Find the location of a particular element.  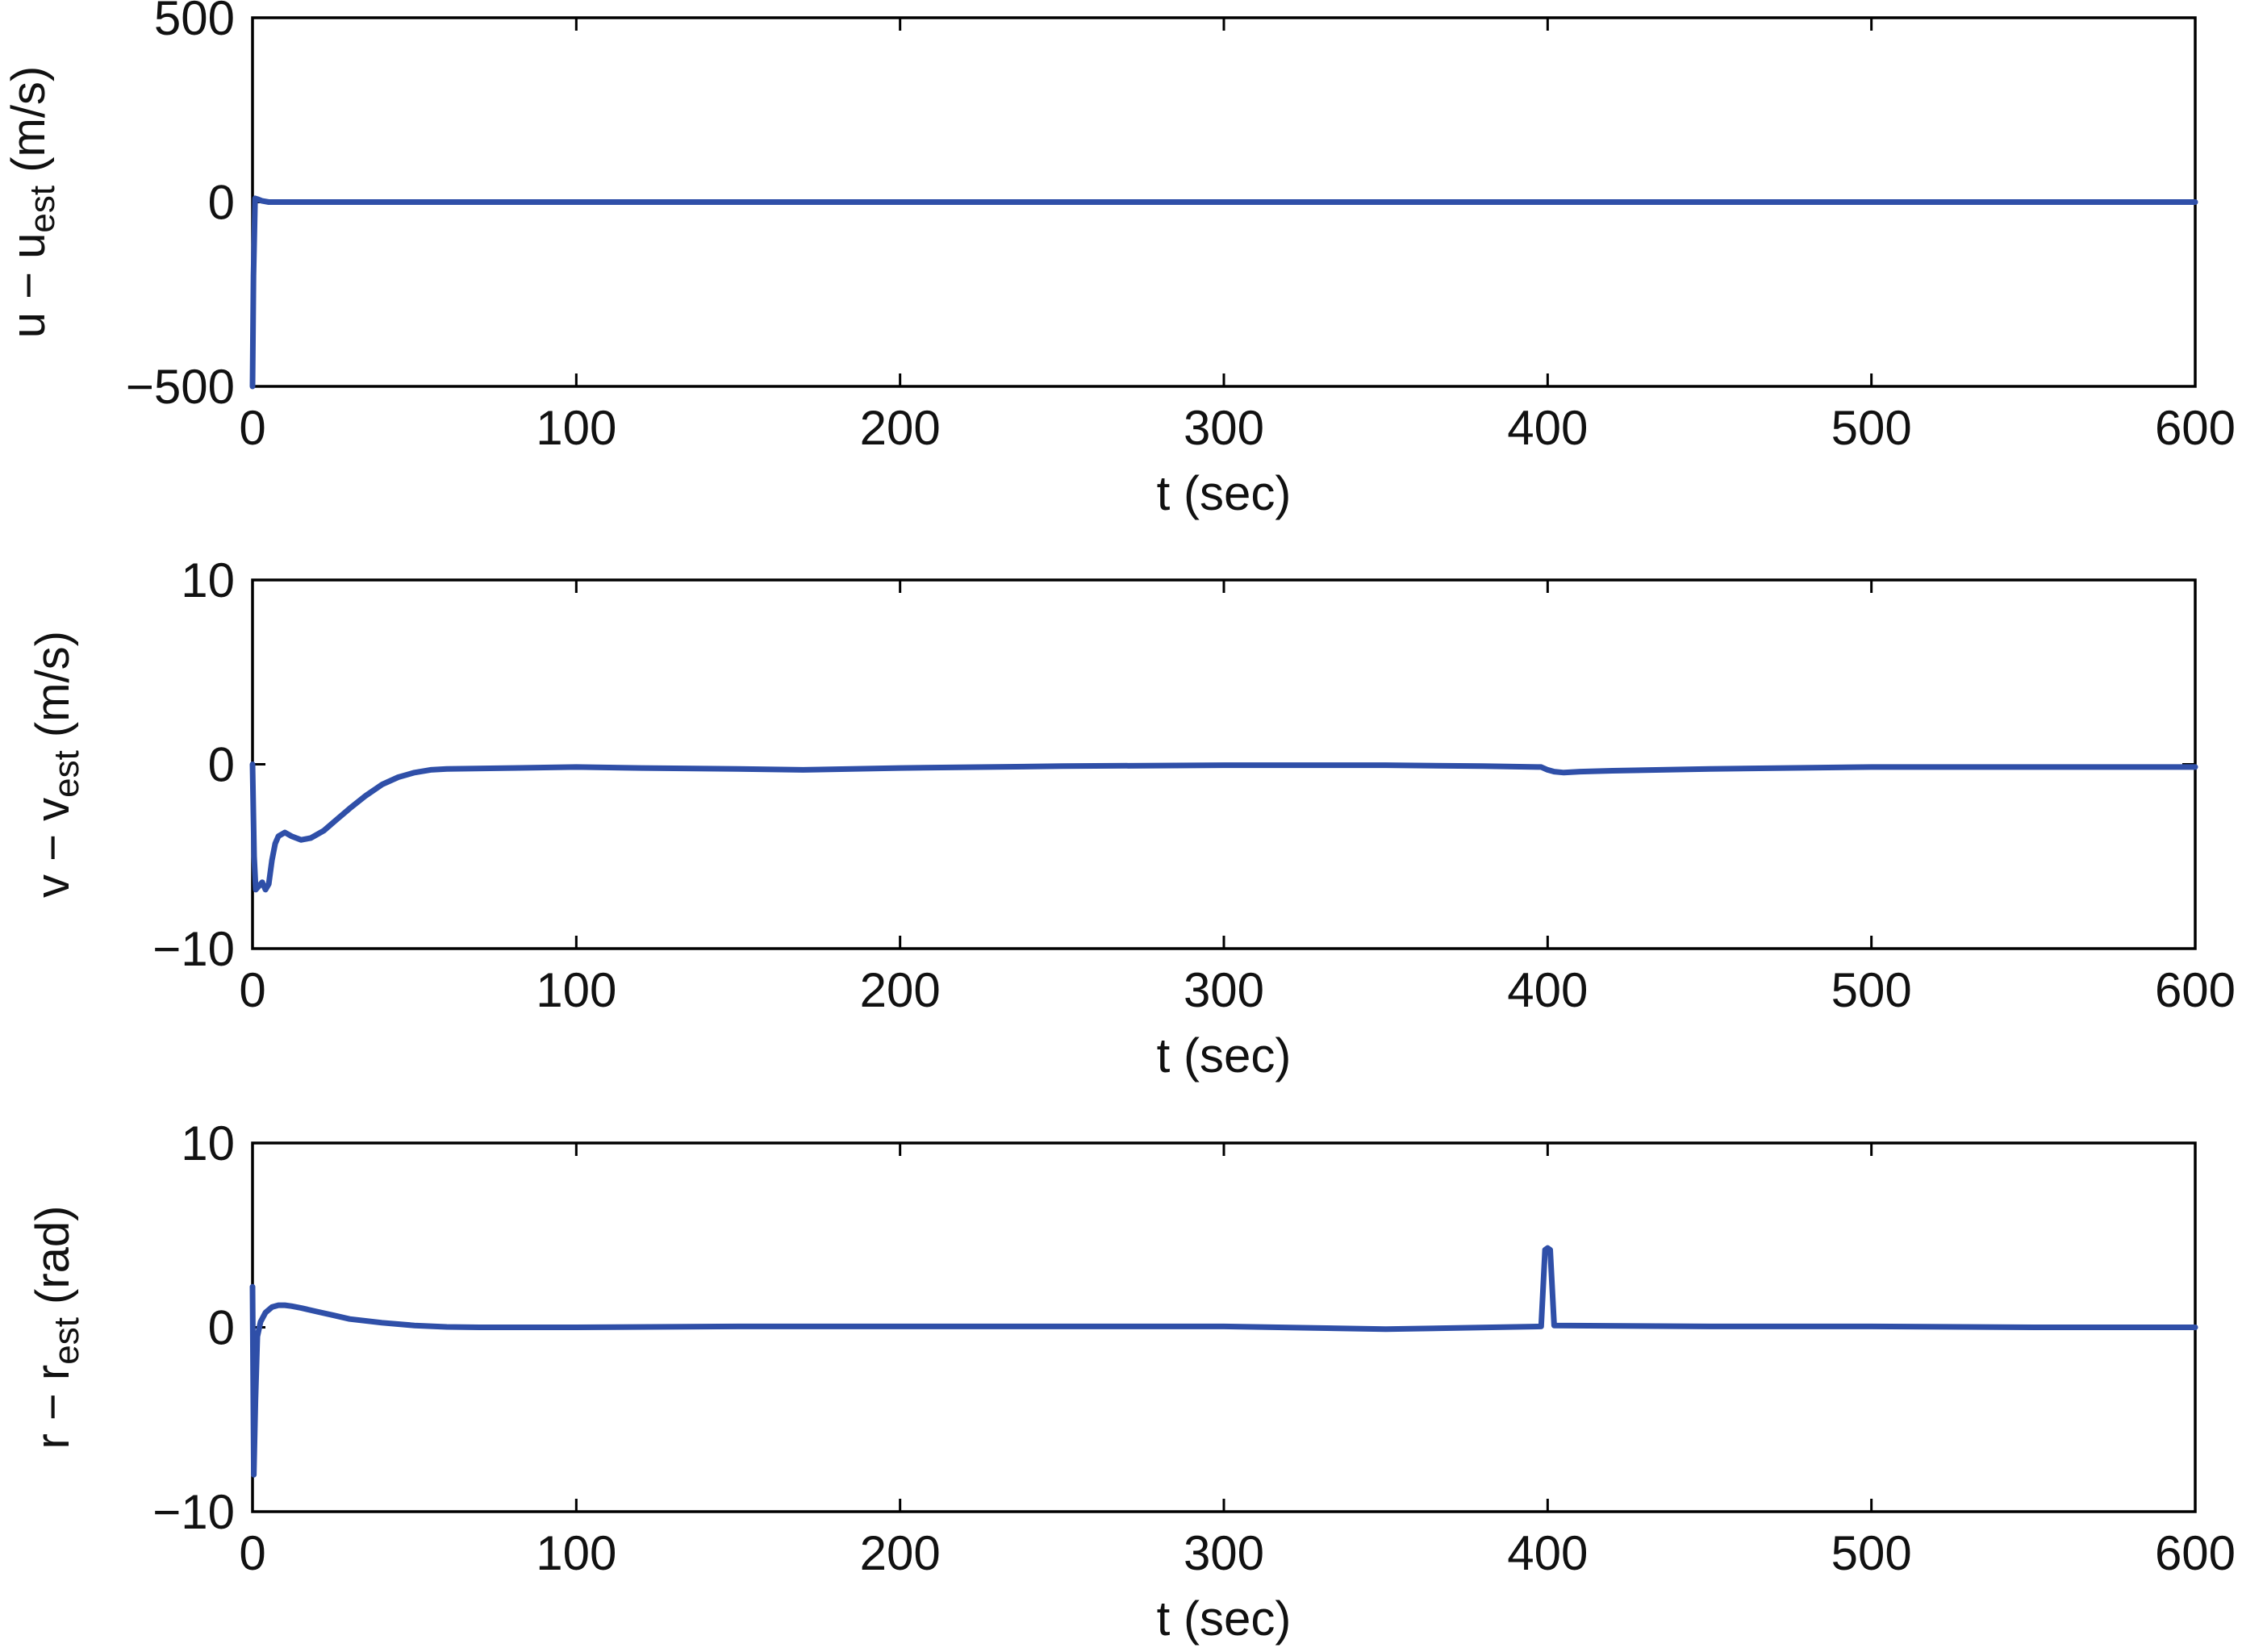

y-axis-label: v − vest (m/s) is located at coordinates (57, 764).